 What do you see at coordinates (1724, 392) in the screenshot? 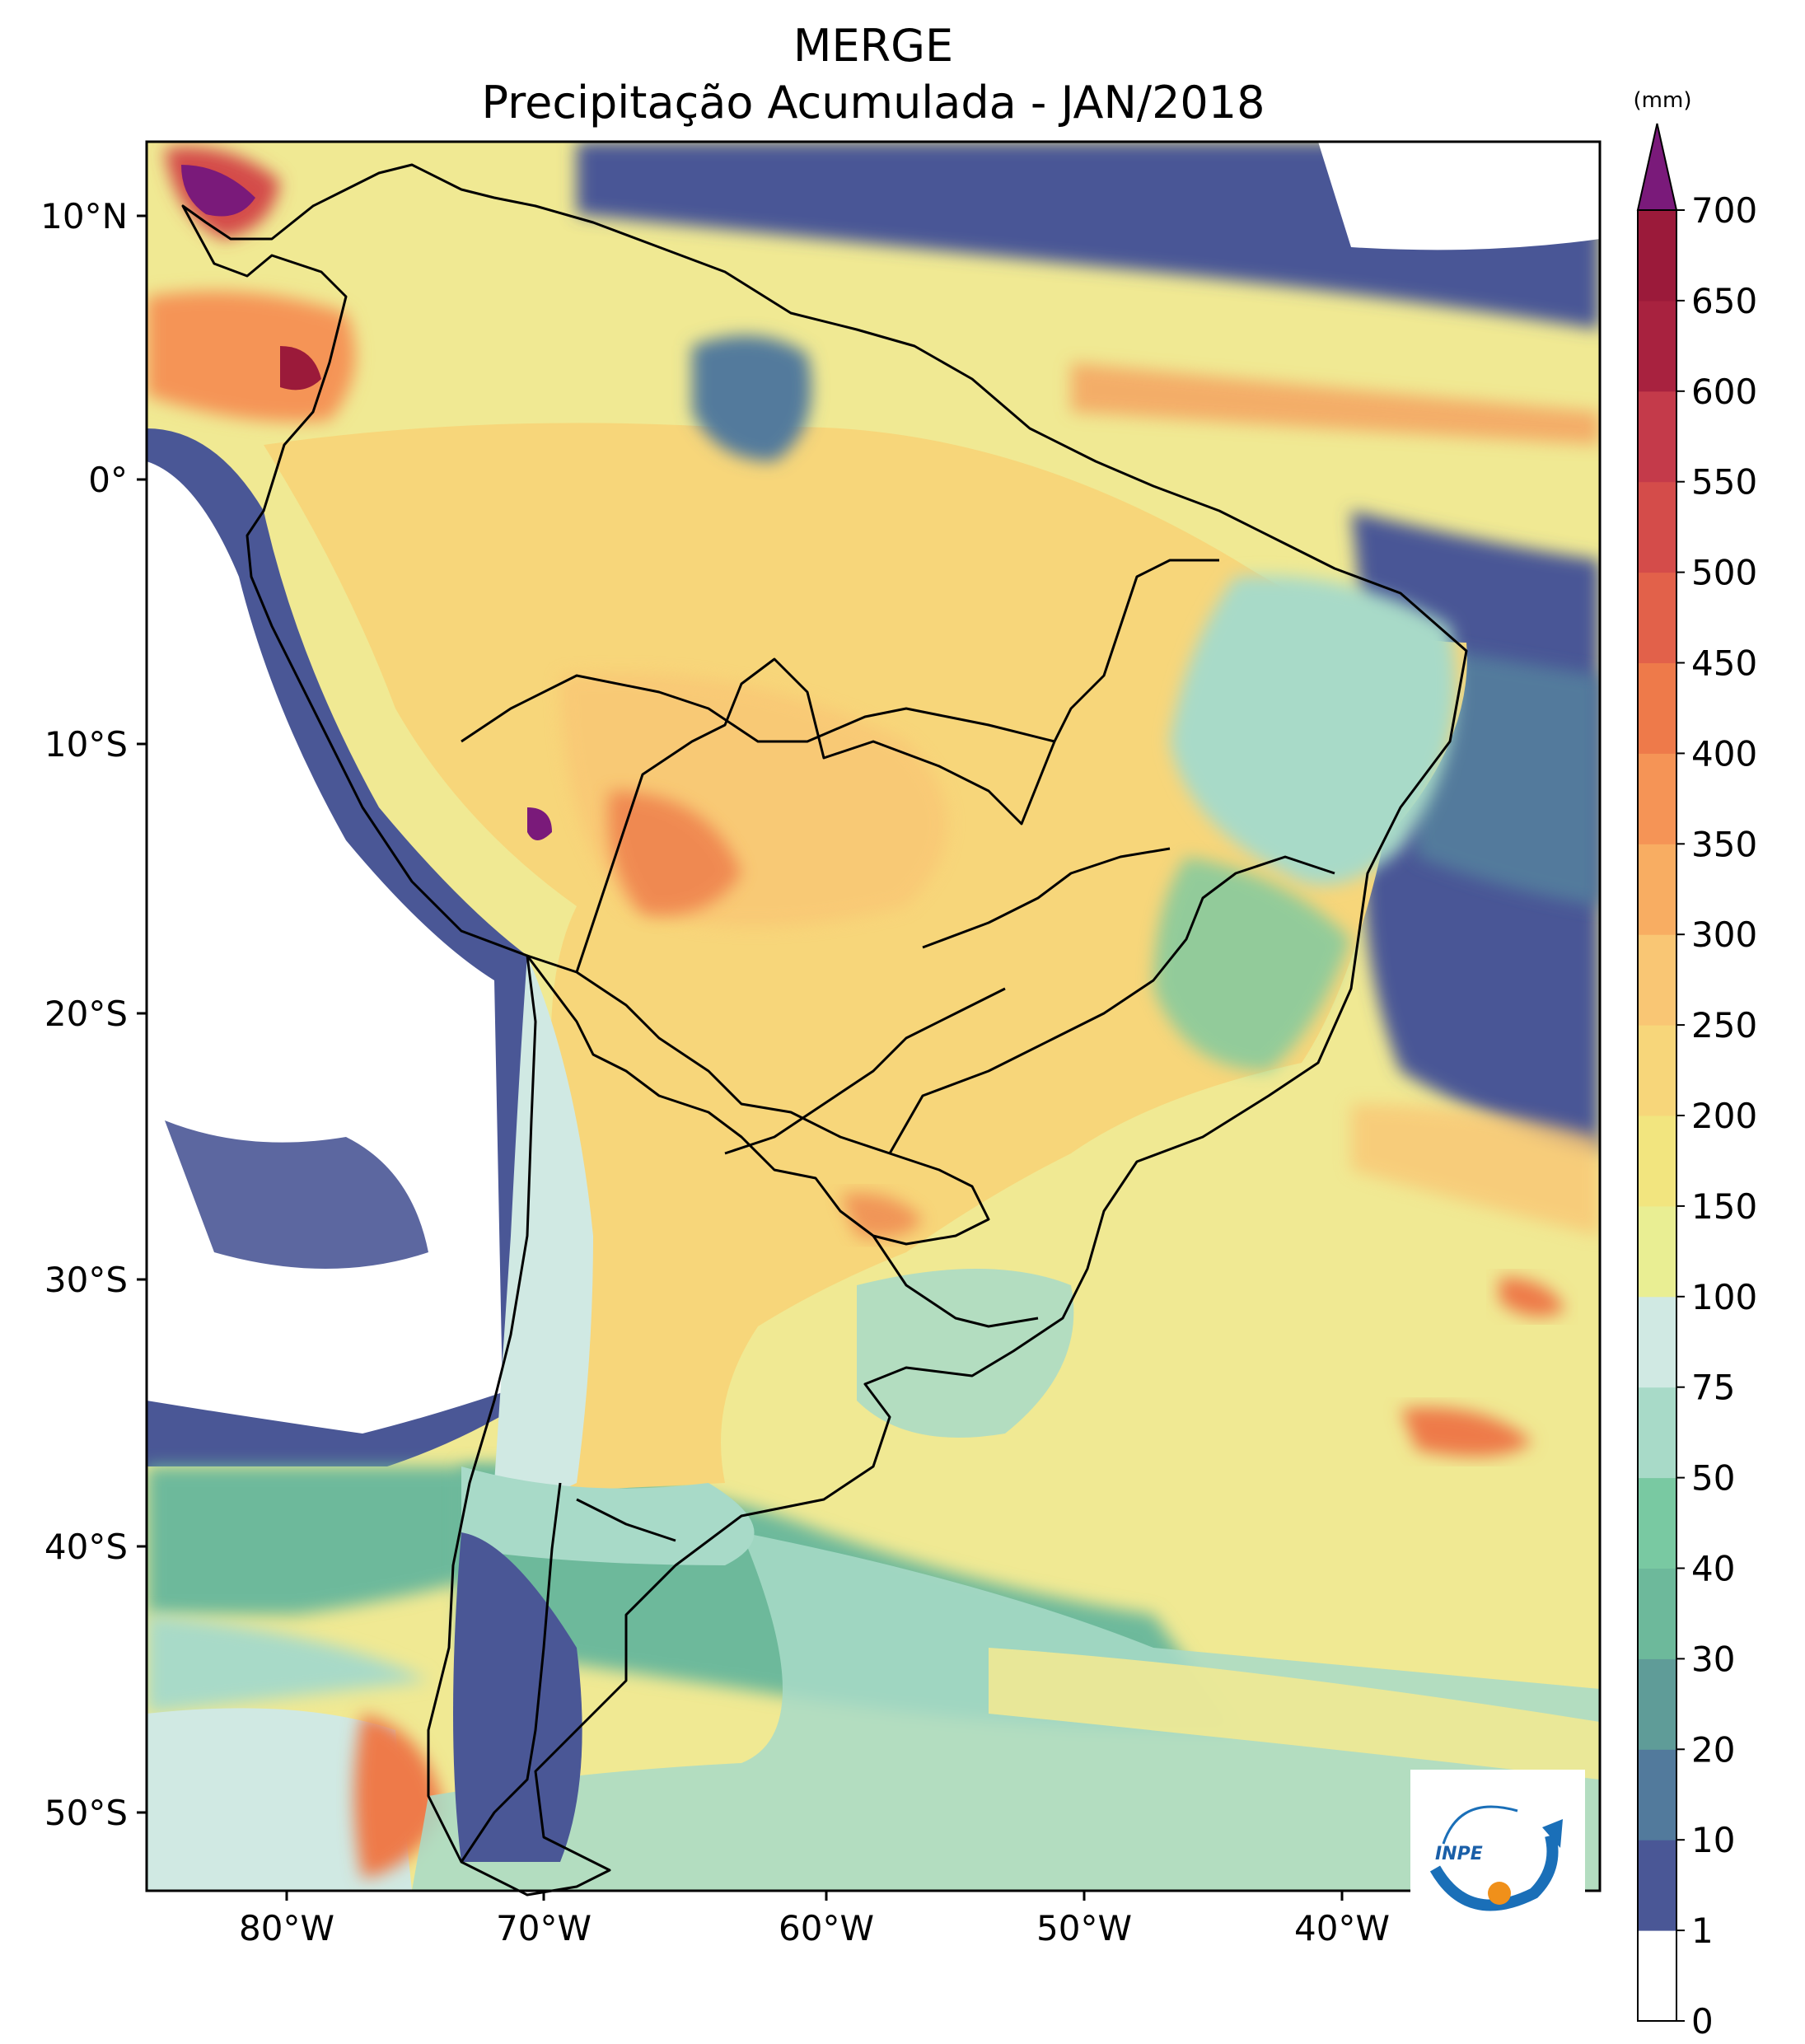
I see `colorbar-tick-label: 600` at bounding box center [1724, 392].